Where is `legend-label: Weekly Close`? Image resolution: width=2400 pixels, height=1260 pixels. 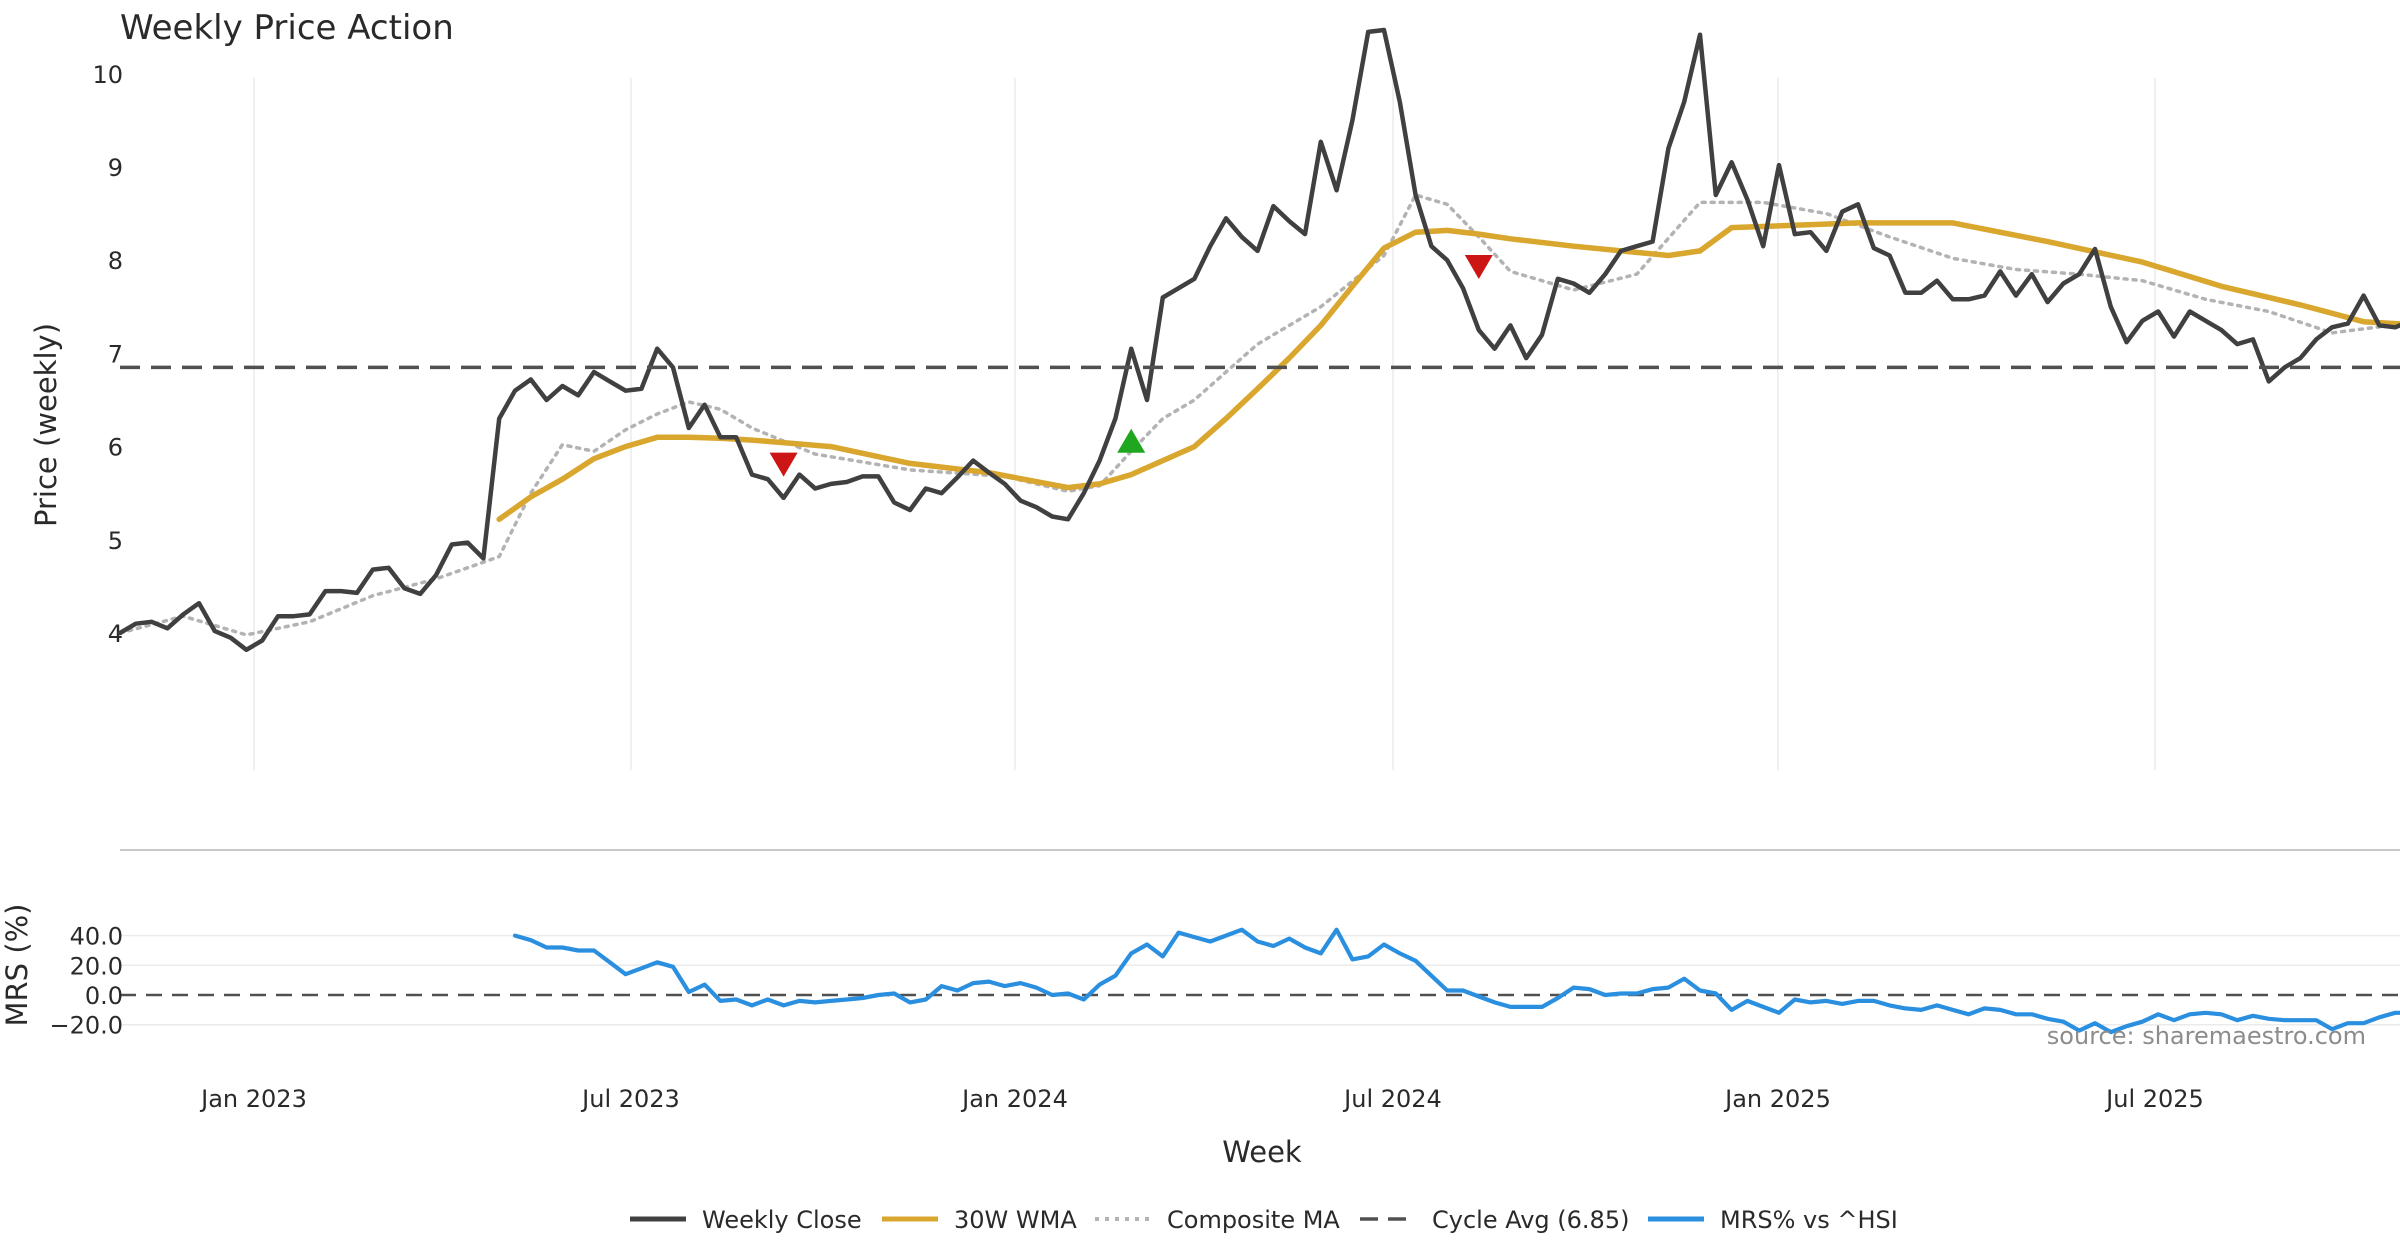
legend-label: Weekly Close is located at coordinates (782, 1220).